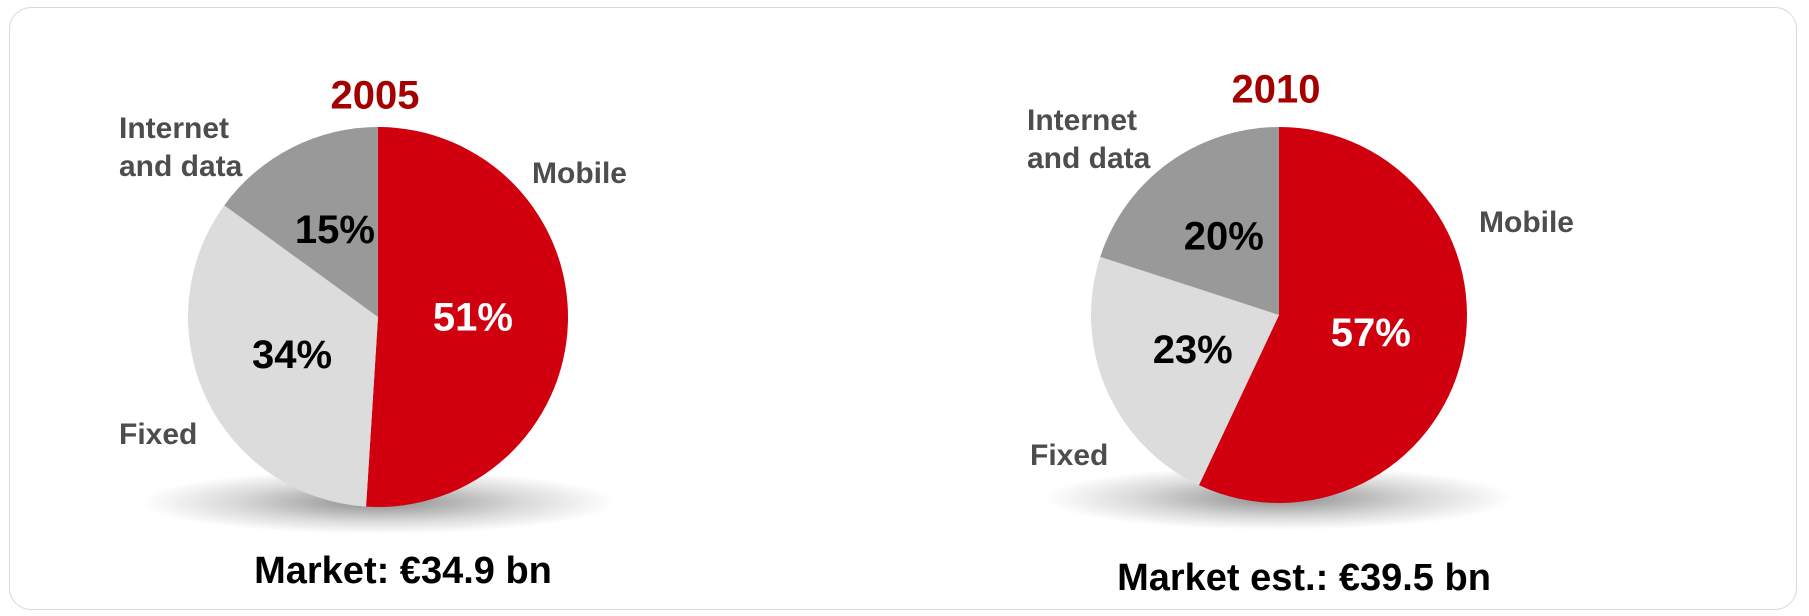 This screenshot has width=1809, height=616. What do you see at coordinates (1193, 350) in the screenshot?
I see `value-label: 23%` at bounding box center [1193, 350].